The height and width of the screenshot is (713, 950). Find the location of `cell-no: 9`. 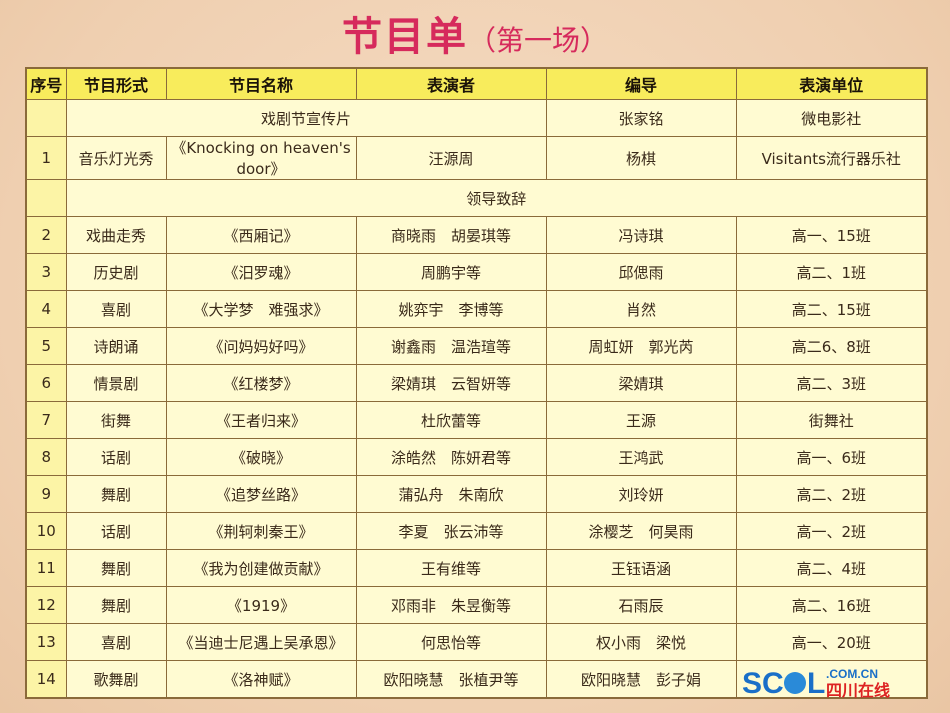

cell-no: 9 is located at coordinates (46, 494).